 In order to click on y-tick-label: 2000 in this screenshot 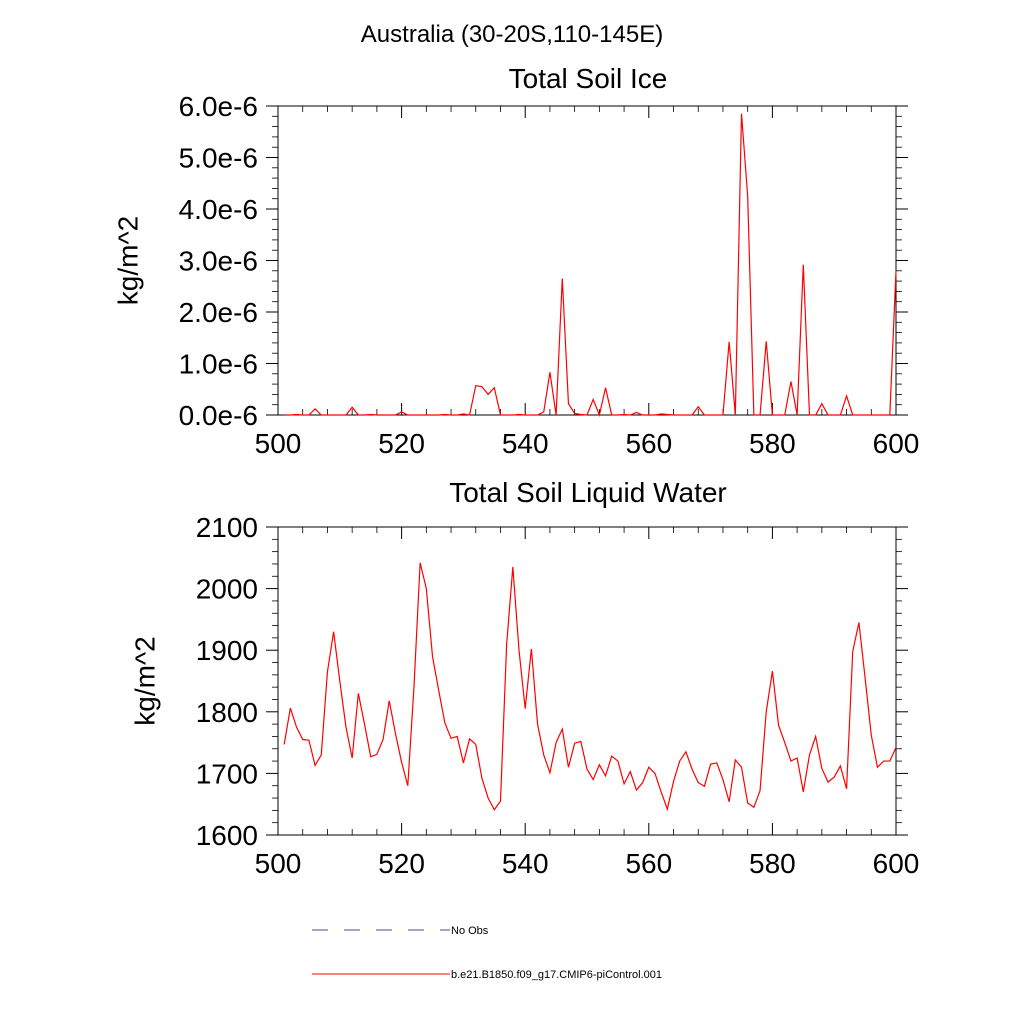, I will do `click(227, 589)`.